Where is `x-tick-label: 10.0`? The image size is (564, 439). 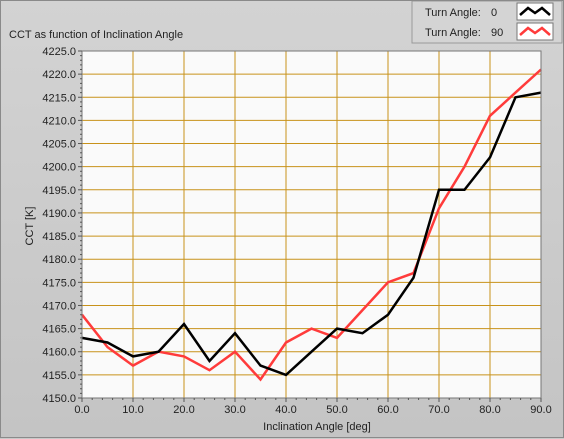
x-tick-label: 10.0 is located at coordinates (132, 410).